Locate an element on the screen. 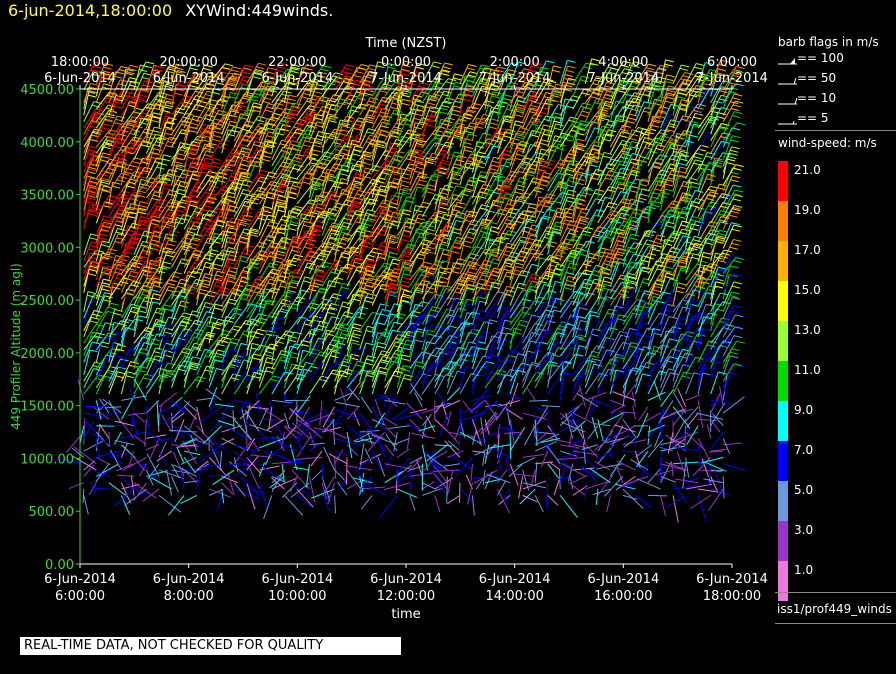 This screenshot has width=896, height=674. color-swatch-label: 9.0 is located at coordinates (804, 410).